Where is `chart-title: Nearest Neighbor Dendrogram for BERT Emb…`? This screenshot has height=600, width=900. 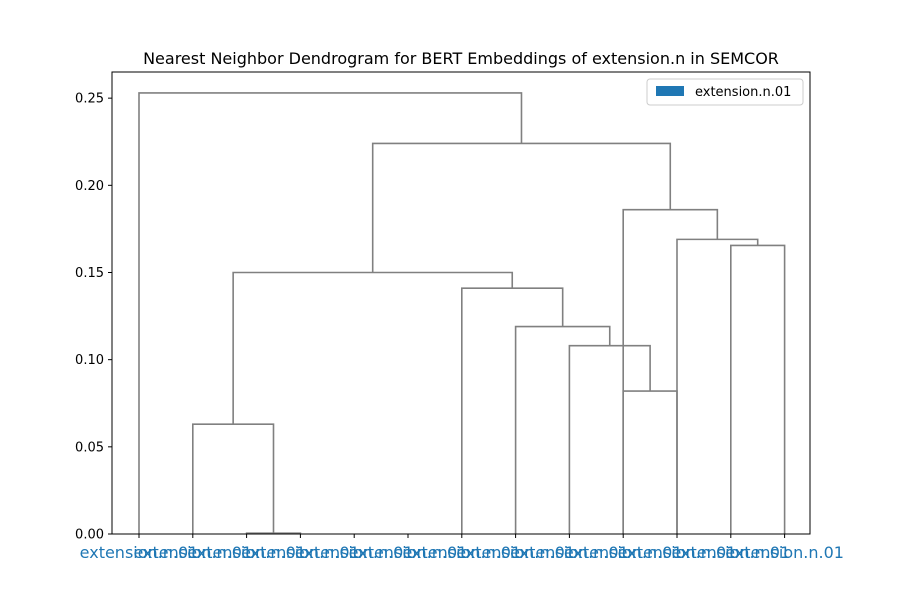
chart-title: Nearest Neighbor Dendrogram for BERT Emb… is located at coordinates (461, 58).